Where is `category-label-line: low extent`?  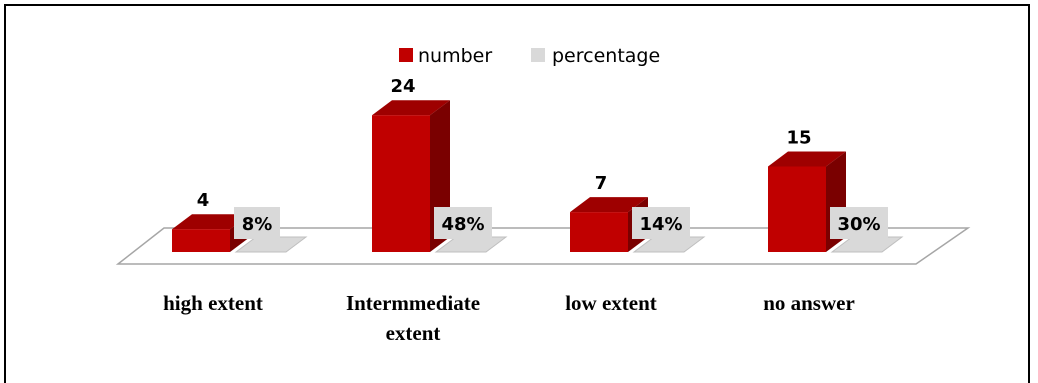 category-label-line: low extent is located at coordinates (611, 303).